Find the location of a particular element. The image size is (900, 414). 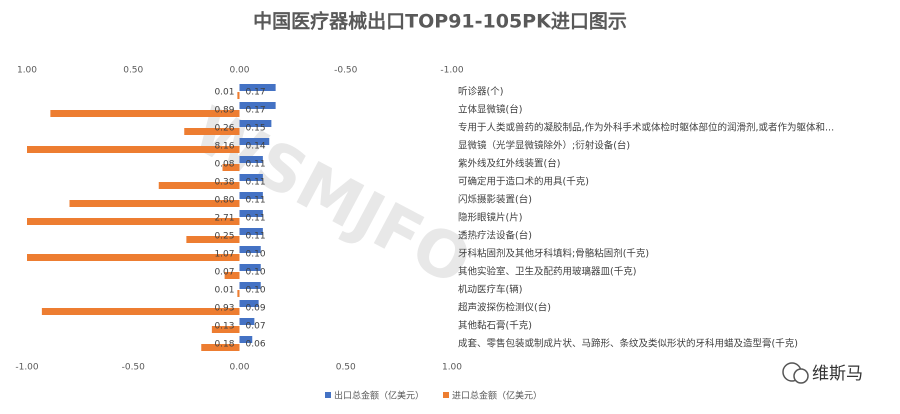

value-label: 0.89 is located at coordinates (224, 111).